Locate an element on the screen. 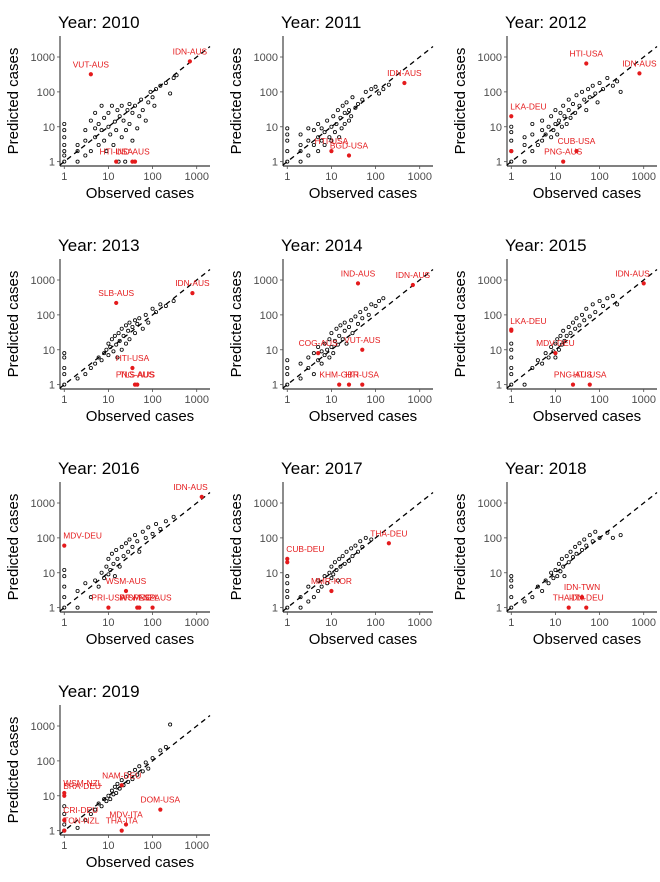  panel-title: Year: 2011 is located at coordinates (321, 22).